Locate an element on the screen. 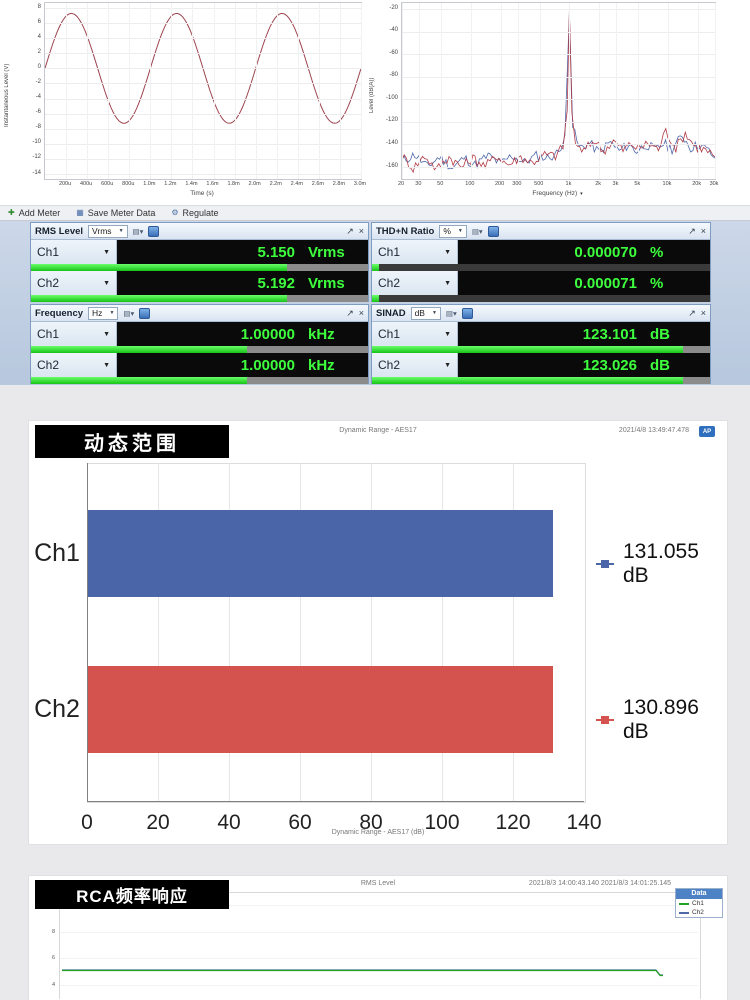 The image size is (750, 1000). meter-toolbar: ✚ Add Meter ▦ Save Meter Data ⚙ Regulate is located at coordinates (375, 213).